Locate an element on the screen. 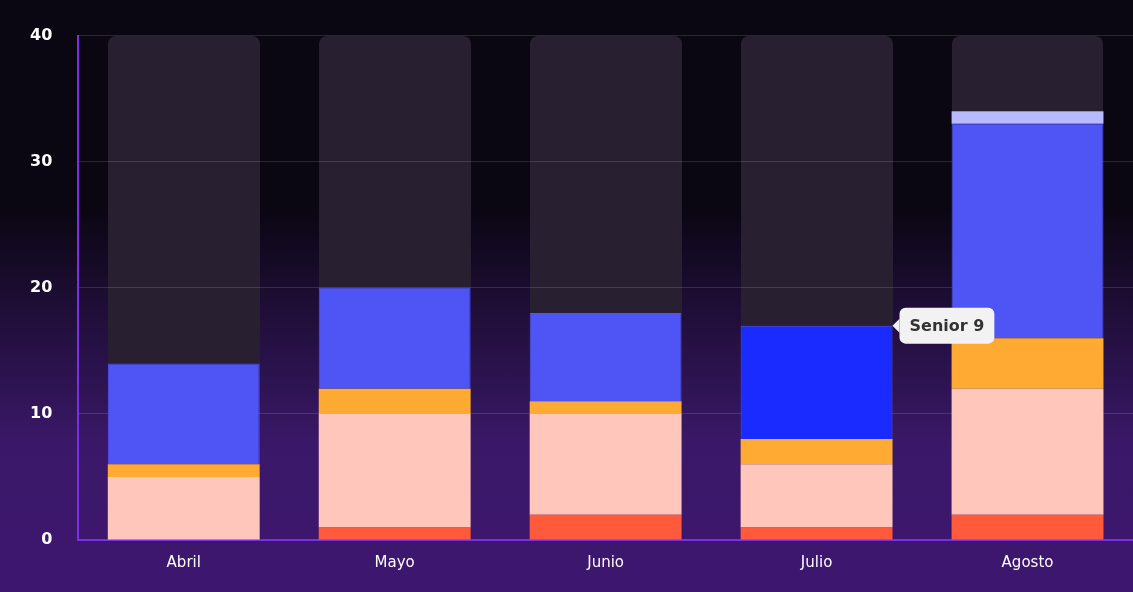 This screenshot has width=1133, height=592. y-tick-label: 20 is located at coordinates (41, 286).